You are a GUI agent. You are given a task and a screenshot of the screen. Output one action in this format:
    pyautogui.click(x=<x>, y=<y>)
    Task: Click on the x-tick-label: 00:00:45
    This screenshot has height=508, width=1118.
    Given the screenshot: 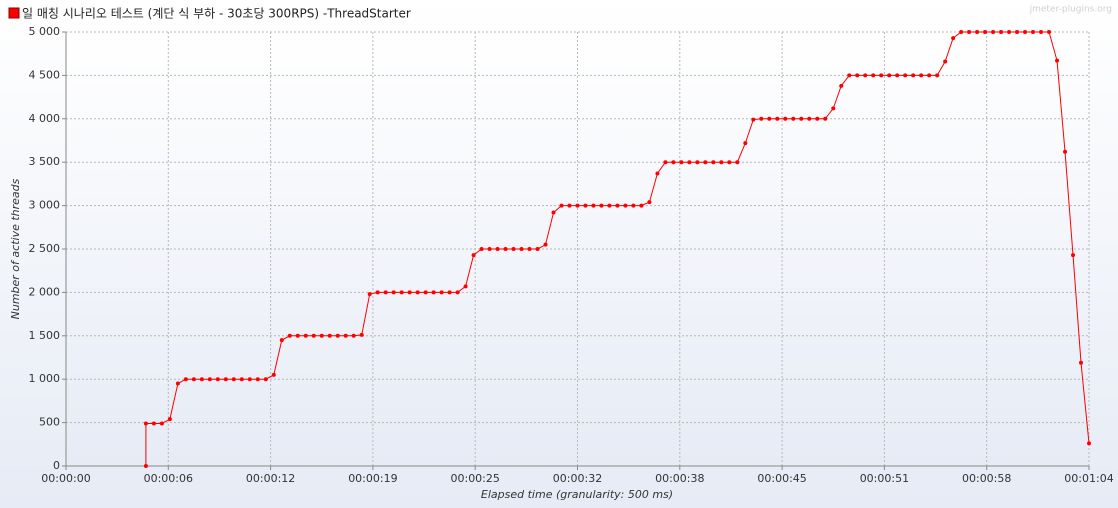 What is the action you would take?
    pyautogui.click(x=781, y=478)
    